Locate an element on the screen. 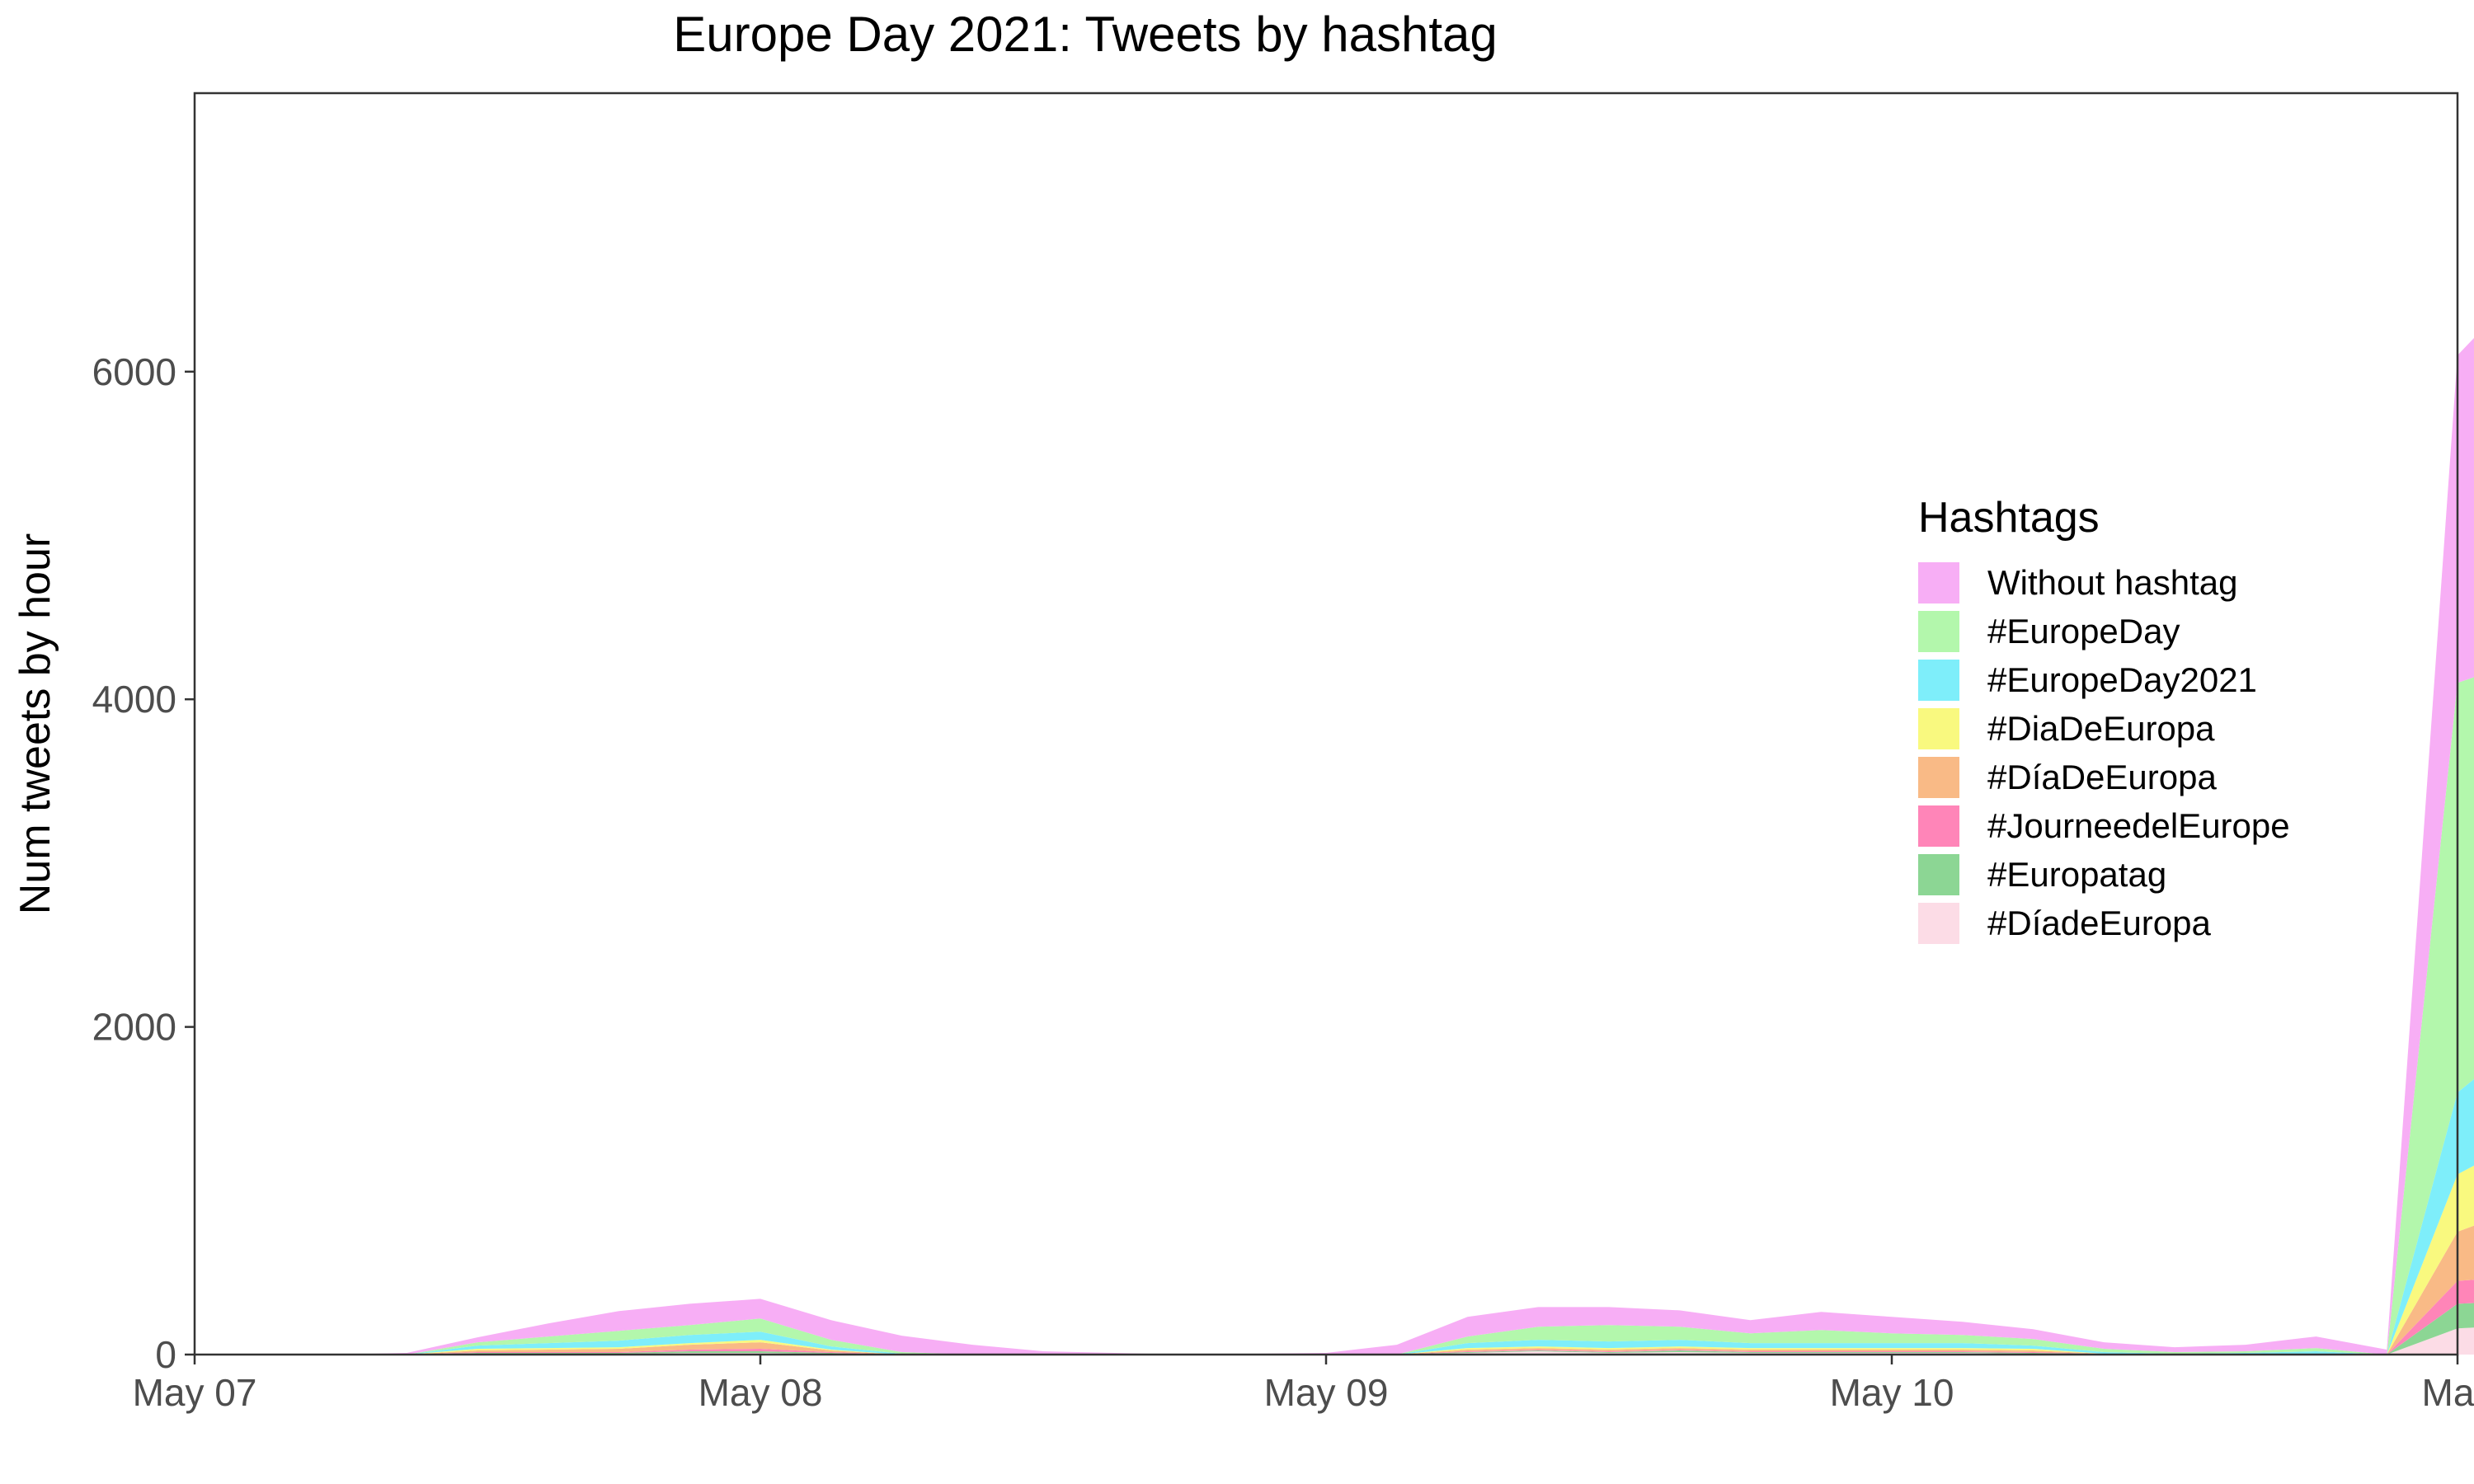 This screenshot has width=2474, height=1484. legend-label: #JourneedelEurope is located at coordinates (2138, 825).